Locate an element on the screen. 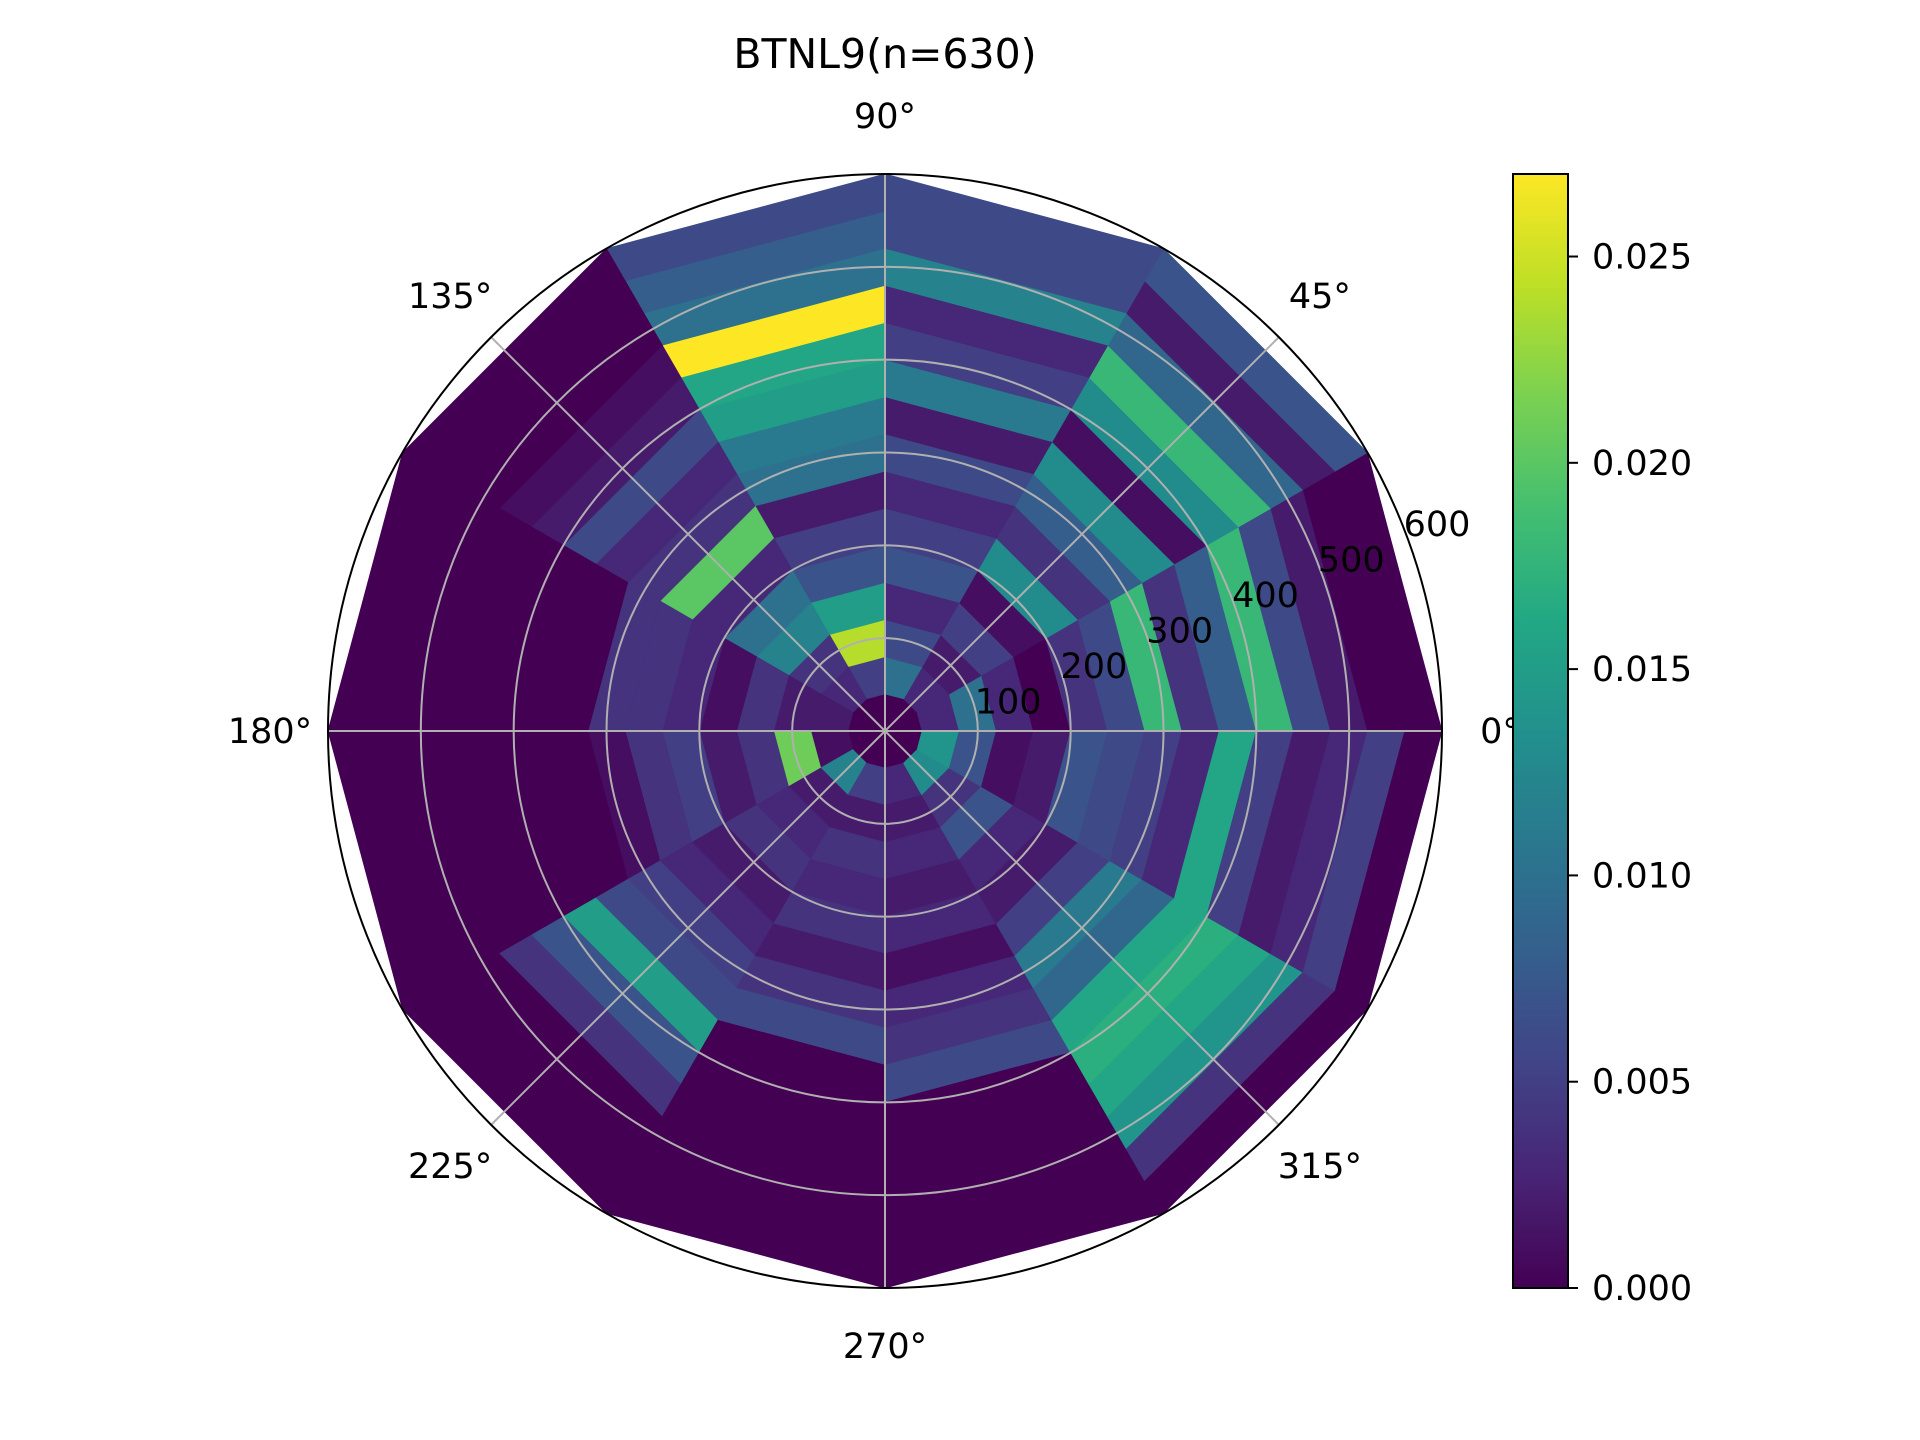  chart-title: BTNL9(n=630) is located at coordinates (884, 54).